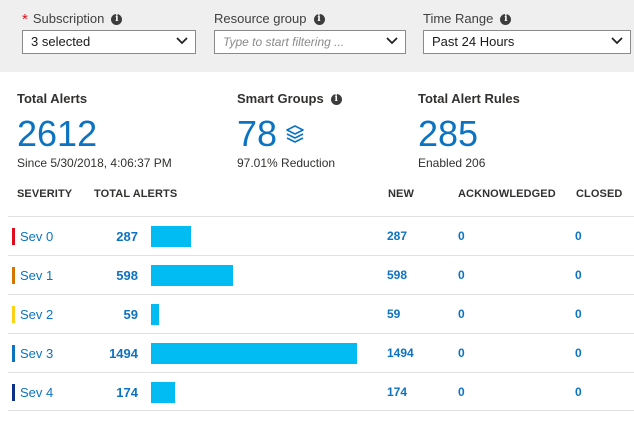 This screenshot has height=422, width=634. Describe the element at coordinates (507, 194) in the screenshot. I see `acknowledged-header: ACKNOWLEDGED` at that location.